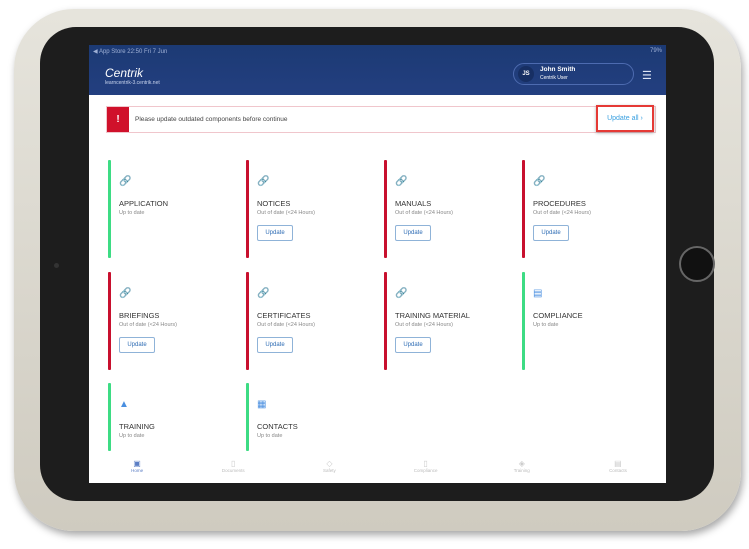 This screenshot has width=749, height=549. What do you see at coordinates (432, 315) in the screenshot?
I see `card-title: TRAINING MATERIAL` at bounding box center [432, 315].